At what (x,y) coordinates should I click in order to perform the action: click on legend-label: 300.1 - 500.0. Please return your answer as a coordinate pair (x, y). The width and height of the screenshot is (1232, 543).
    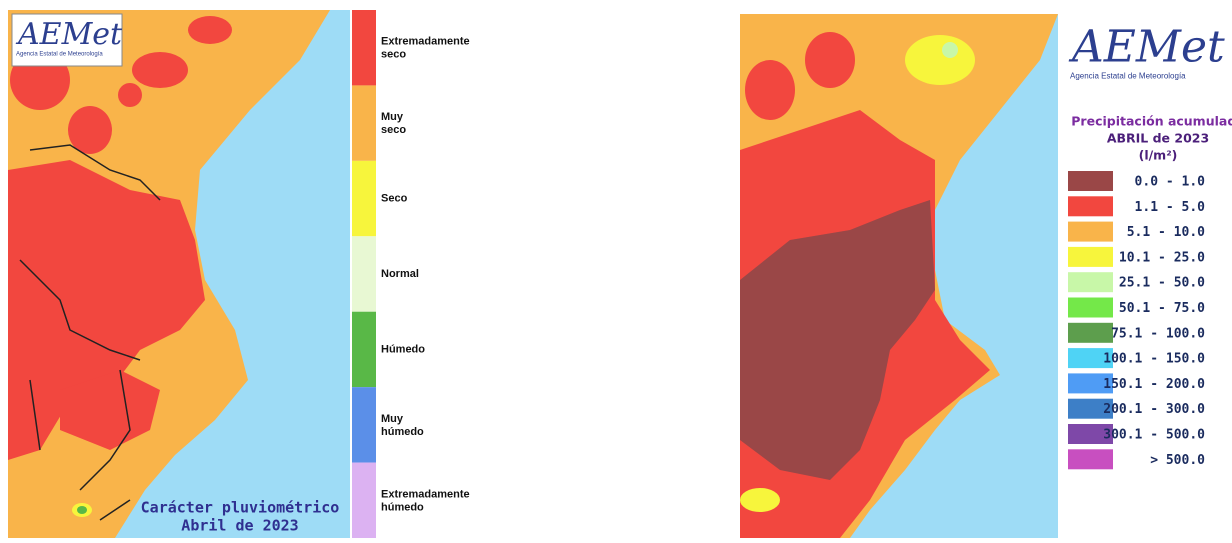
    Looking at the image, I should click on (1154, 435).